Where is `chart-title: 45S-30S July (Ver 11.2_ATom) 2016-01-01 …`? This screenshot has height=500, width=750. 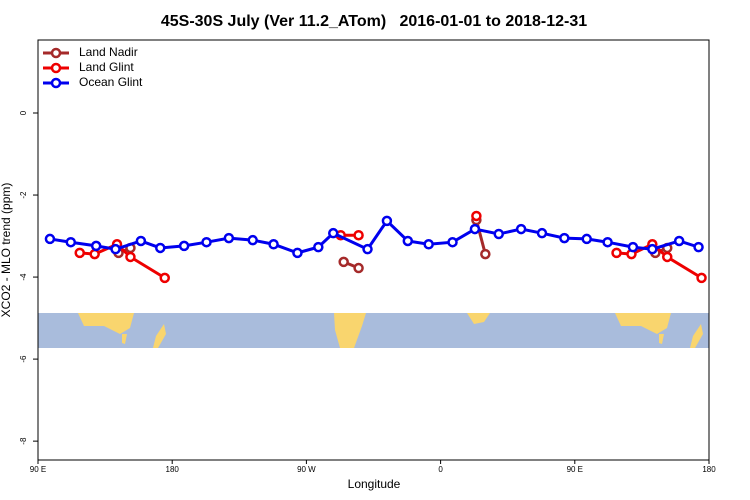 chart-title: 45S-30S July (Ver 11.2_ATom) 2016-01-01 … is located at coordinates (374, 21).